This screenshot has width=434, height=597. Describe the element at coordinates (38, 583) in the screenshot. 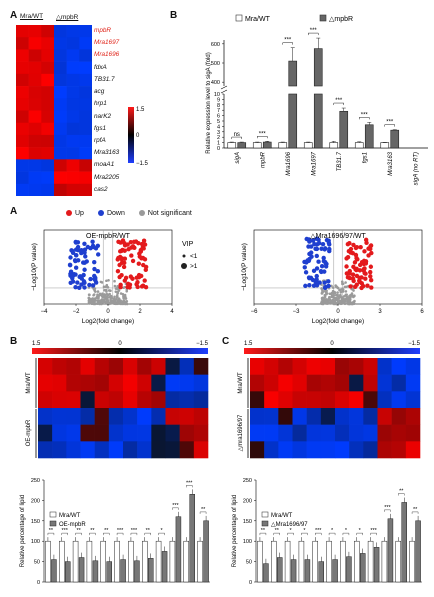

I see `y-tick-label: 0` at that location.